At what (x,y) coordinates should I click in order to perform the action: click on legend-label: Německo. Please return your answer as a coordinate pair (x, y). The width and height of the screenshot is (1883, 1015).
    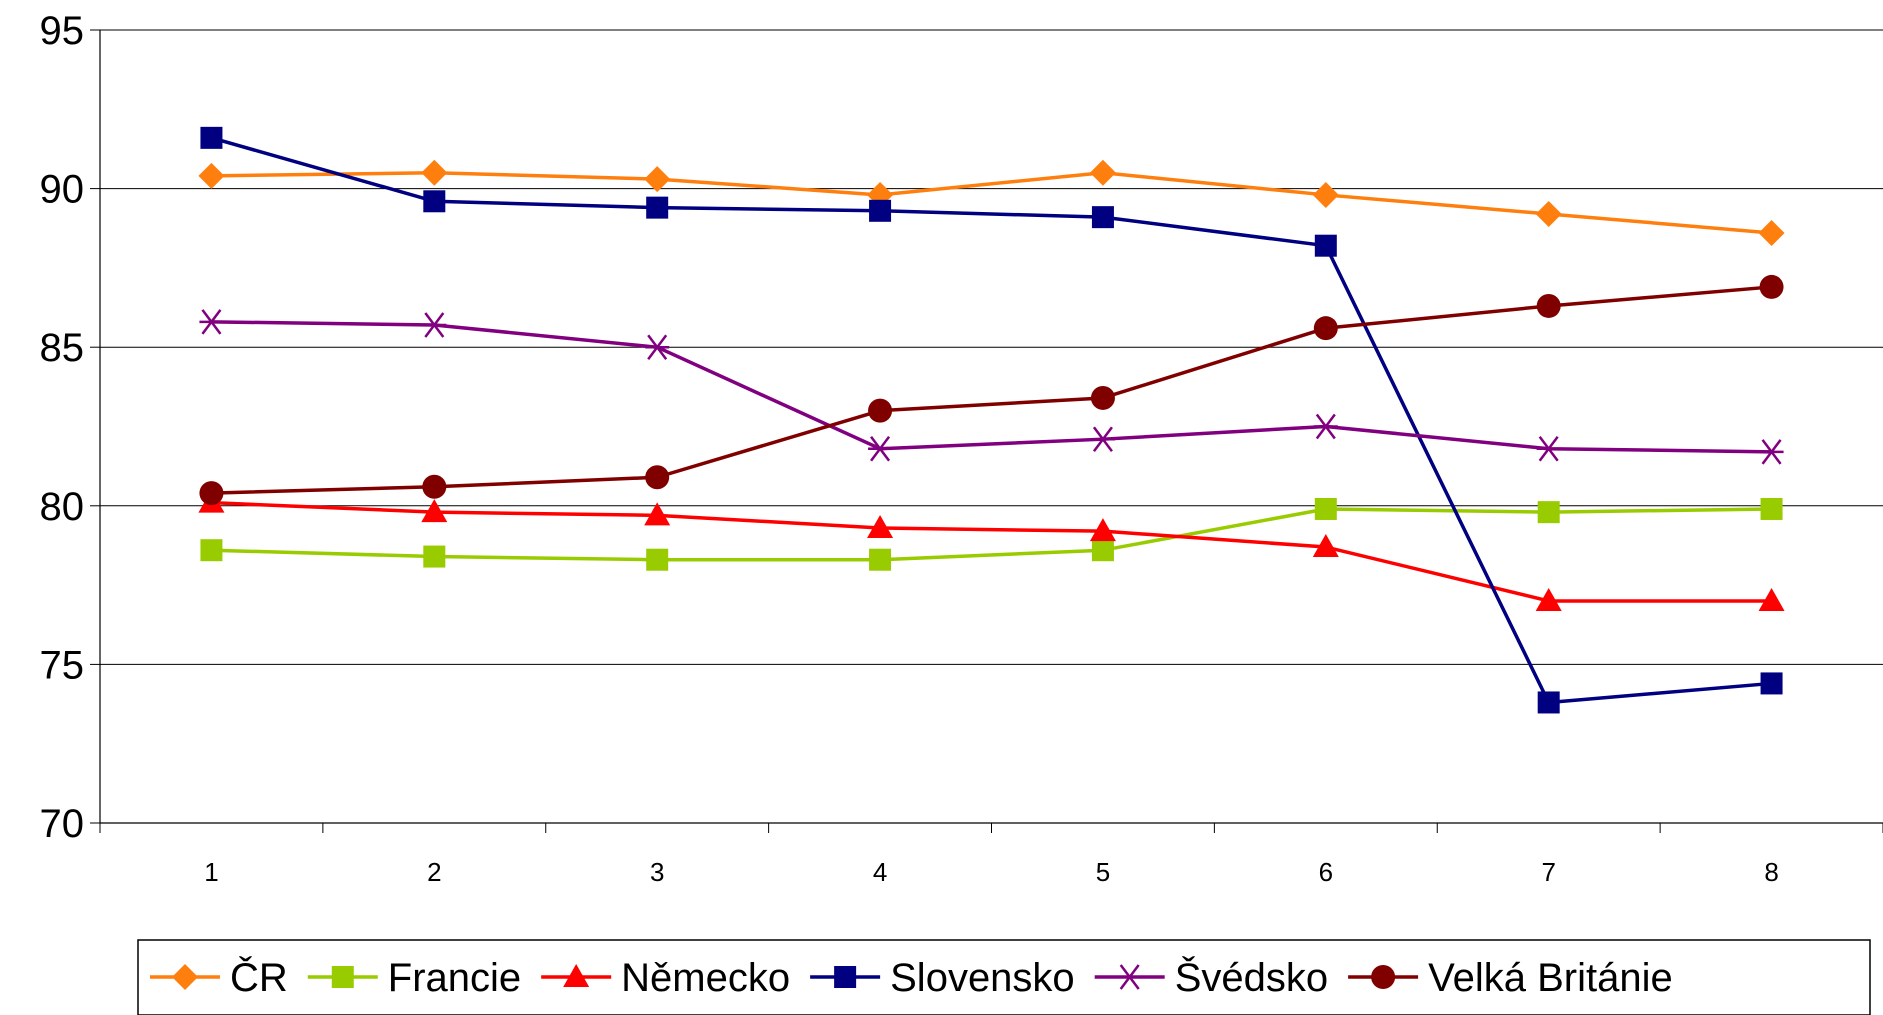
    Looking at the image, I should click on (705, 978).